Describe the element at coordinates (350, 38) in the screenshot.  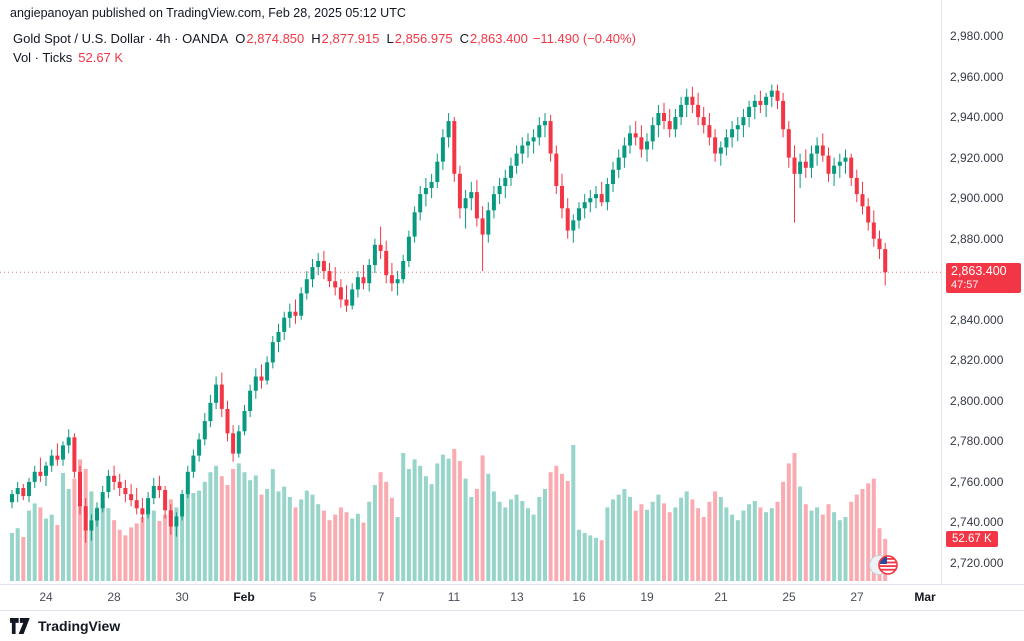
I see `ohlc-high-value: 2,877.915` at that location.